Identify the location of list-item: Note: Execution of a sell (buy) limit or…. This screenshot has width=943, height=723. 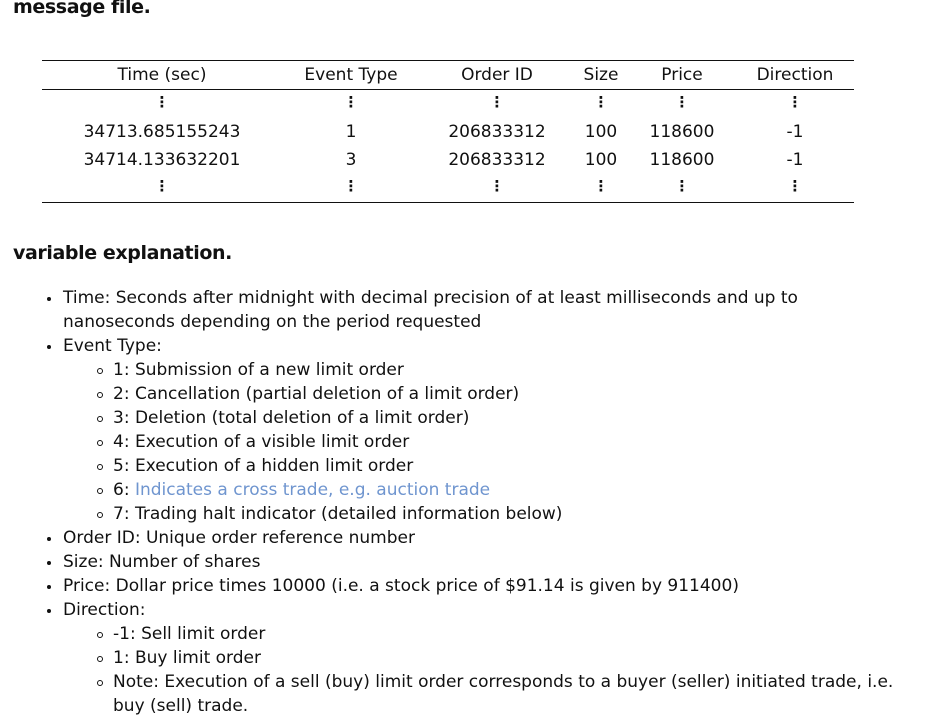
(505, 694).